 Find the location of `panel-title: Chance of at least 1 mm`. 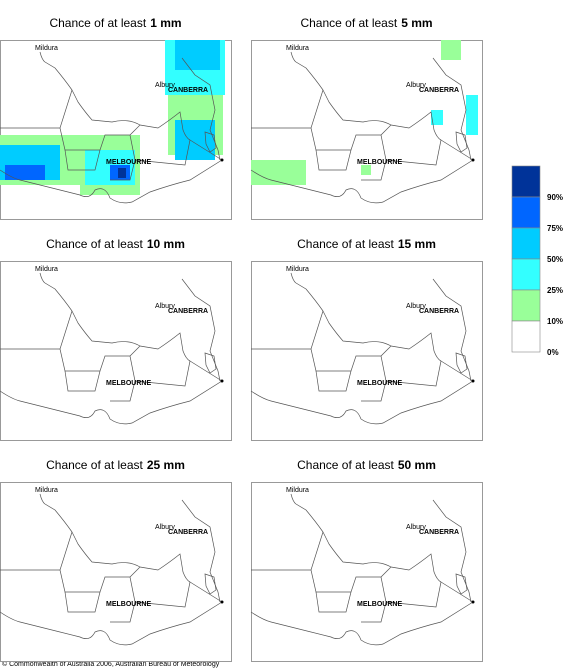

panel-title: Chance of at least 1 mm is located at coordinates (115, 23).